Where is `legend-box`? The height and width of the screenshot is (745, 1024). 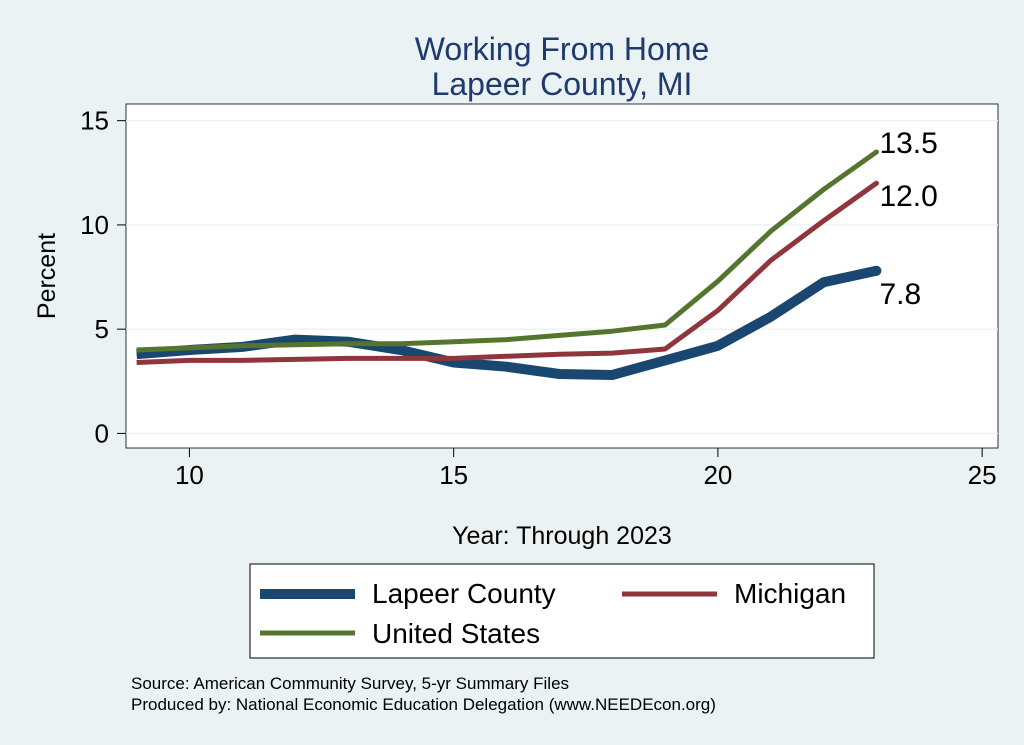 legend-box is located at coordinates (562, 611).